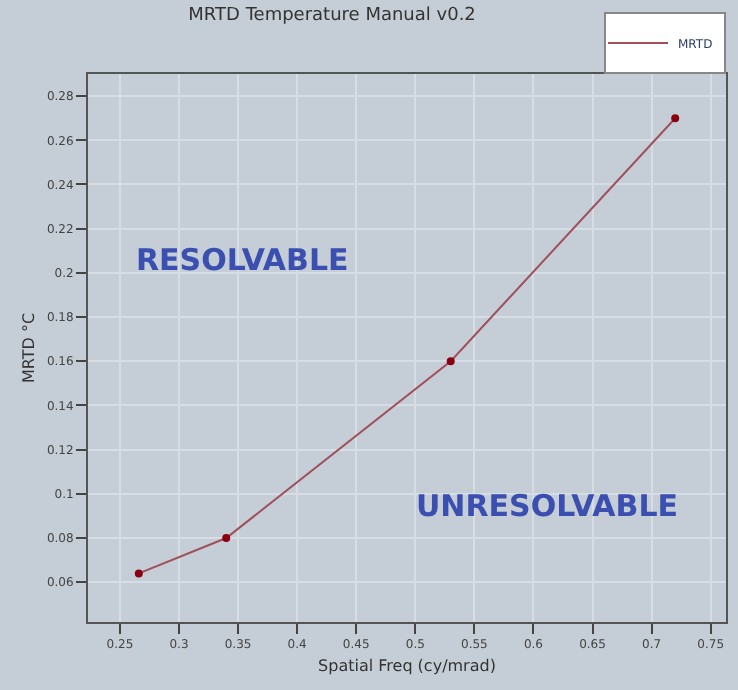 This screenshot has width=738, height=690. What do you see at coordinates (29, 348) in the screenshot?
I see `y-axis-title: MRTD °C` at bounding box center [29, 348].